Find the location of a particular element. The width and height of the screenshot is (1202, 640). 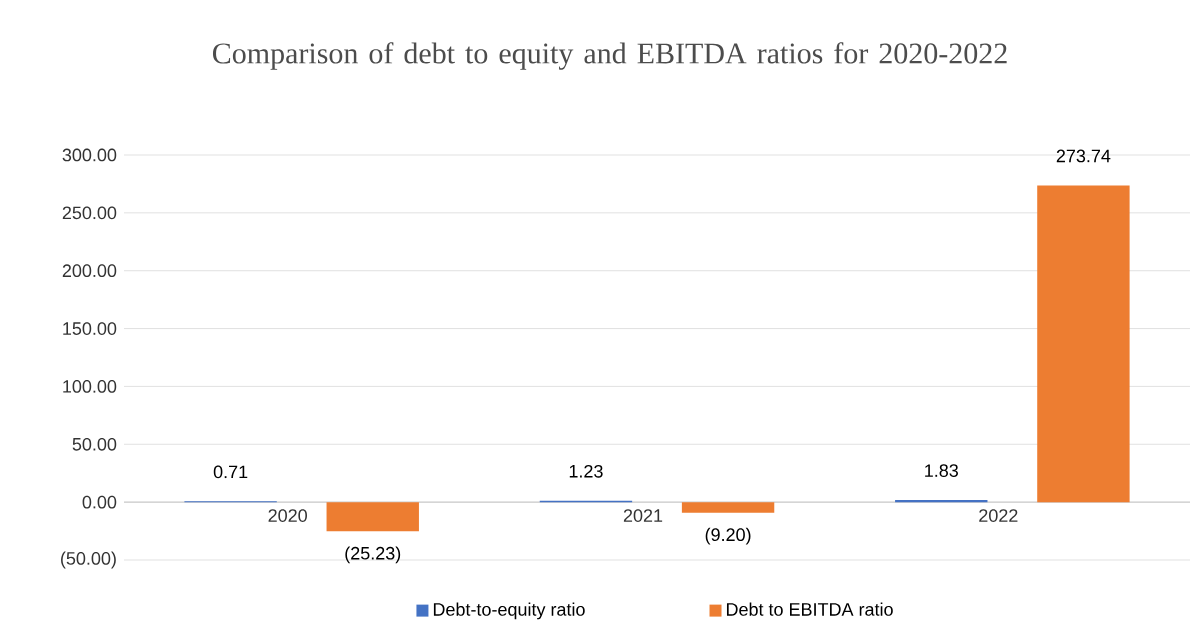

data-label: 1.83 is located at coordinates (941, 470).